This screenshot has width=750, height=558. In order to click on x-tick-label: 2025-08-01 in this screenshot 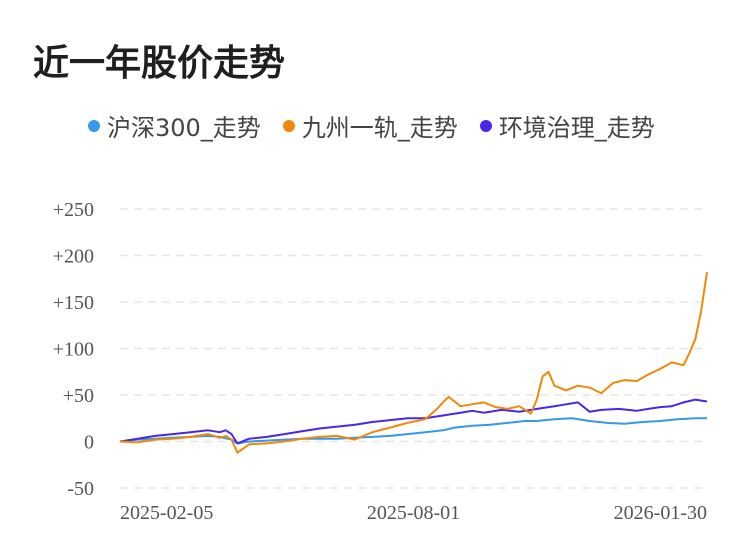, I will do `click(413, 513)`.